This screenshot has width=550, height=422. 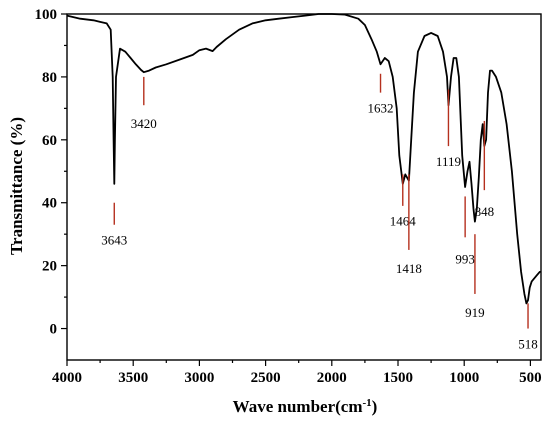 I want to click on x-tick-label-4000: 4000, so click(x=67, y=378).